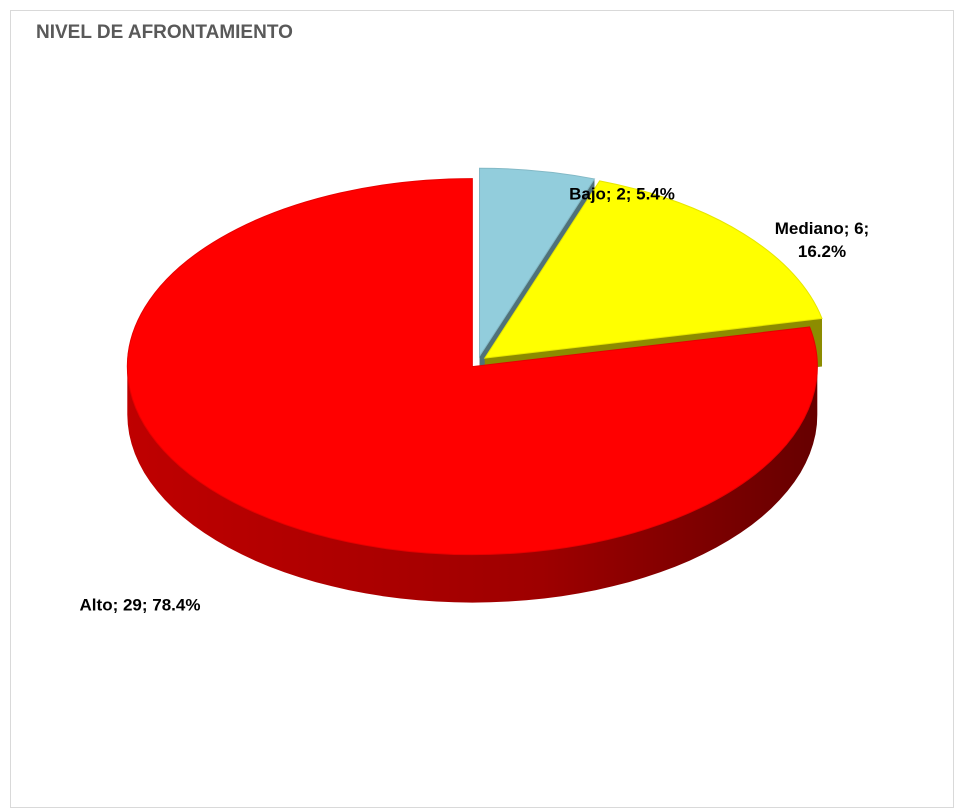  Describe the element at coordinates (822, 240) in the screenshot. I see `data-label: Mediano; 6; 16.2%` at that location.